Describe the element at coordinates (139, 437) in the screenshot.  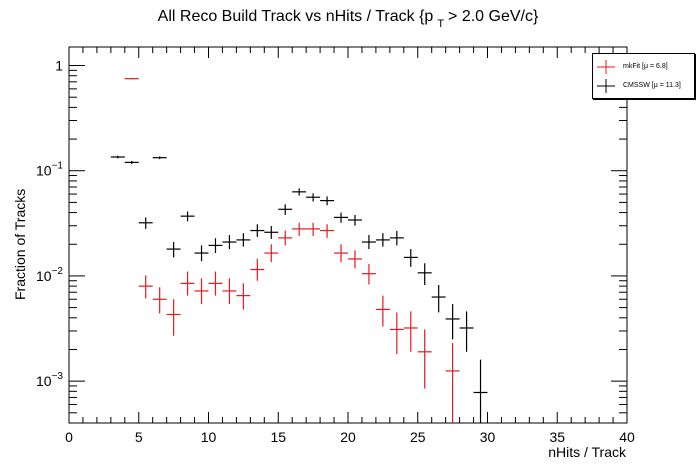
I see `x-tick-label: 5` at that location.